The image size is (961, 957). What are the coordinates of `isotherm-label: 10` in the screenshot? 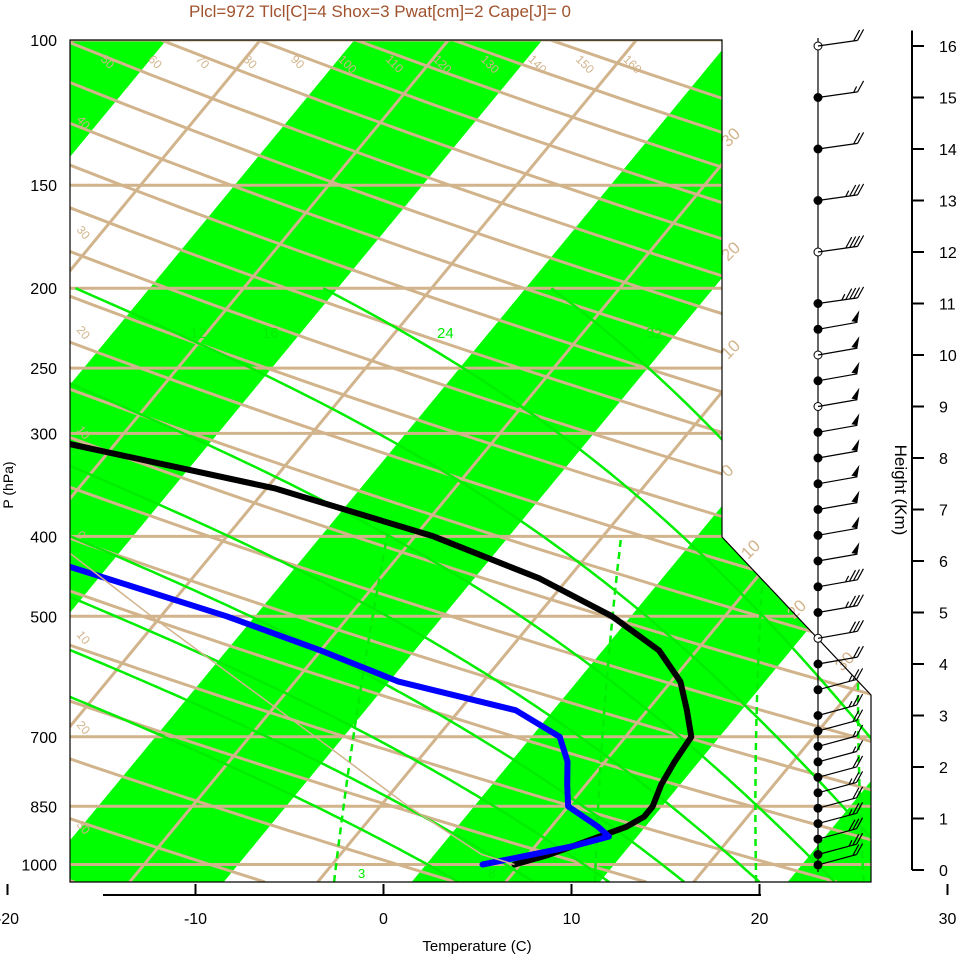 It's located at (84, 637).